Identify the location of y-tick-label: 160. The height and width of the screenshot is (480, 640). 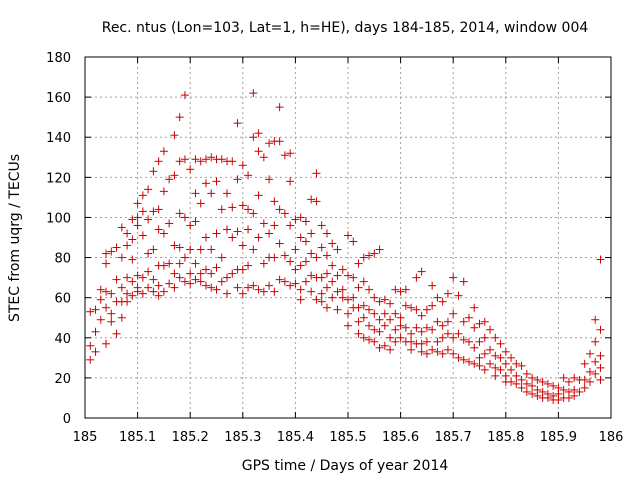
(58, 98).